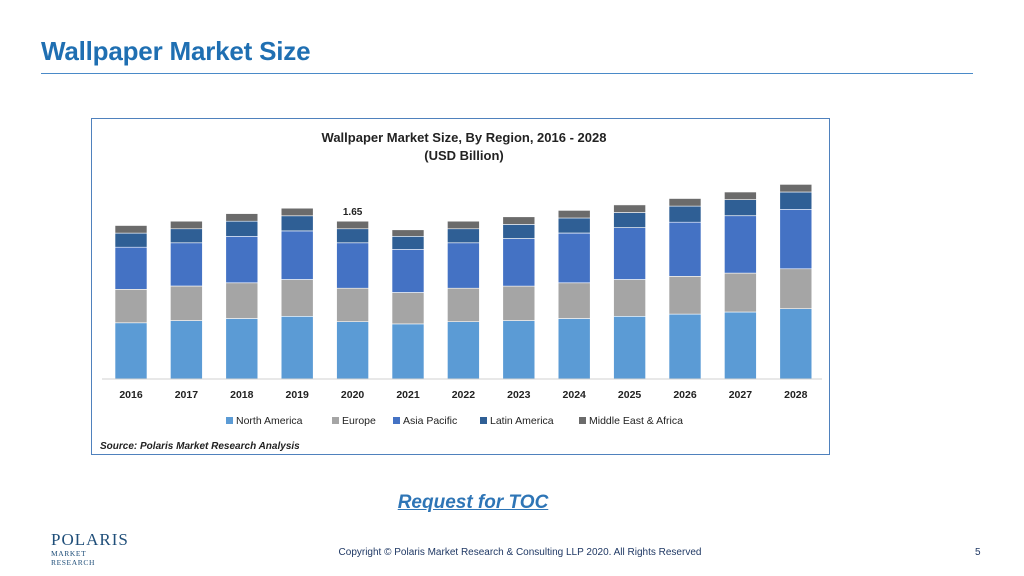 The width and height of the screenshot is (1024, 576). I want to click on bar-2028-middle-east-africa, so click(796, 188).